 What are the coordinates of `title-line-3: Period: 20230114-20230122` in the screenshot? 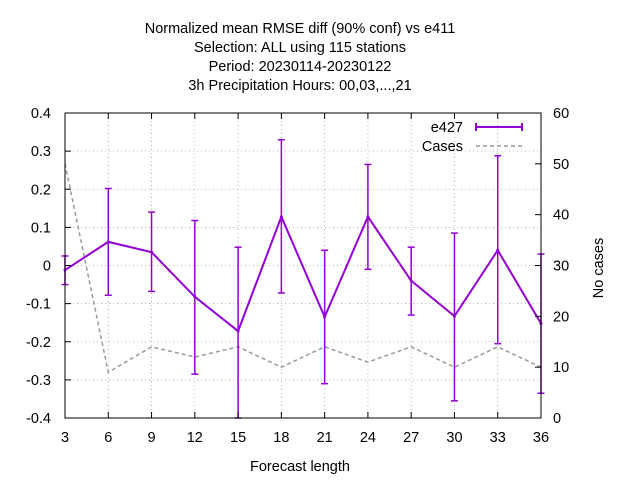 It's located at (300, 67).